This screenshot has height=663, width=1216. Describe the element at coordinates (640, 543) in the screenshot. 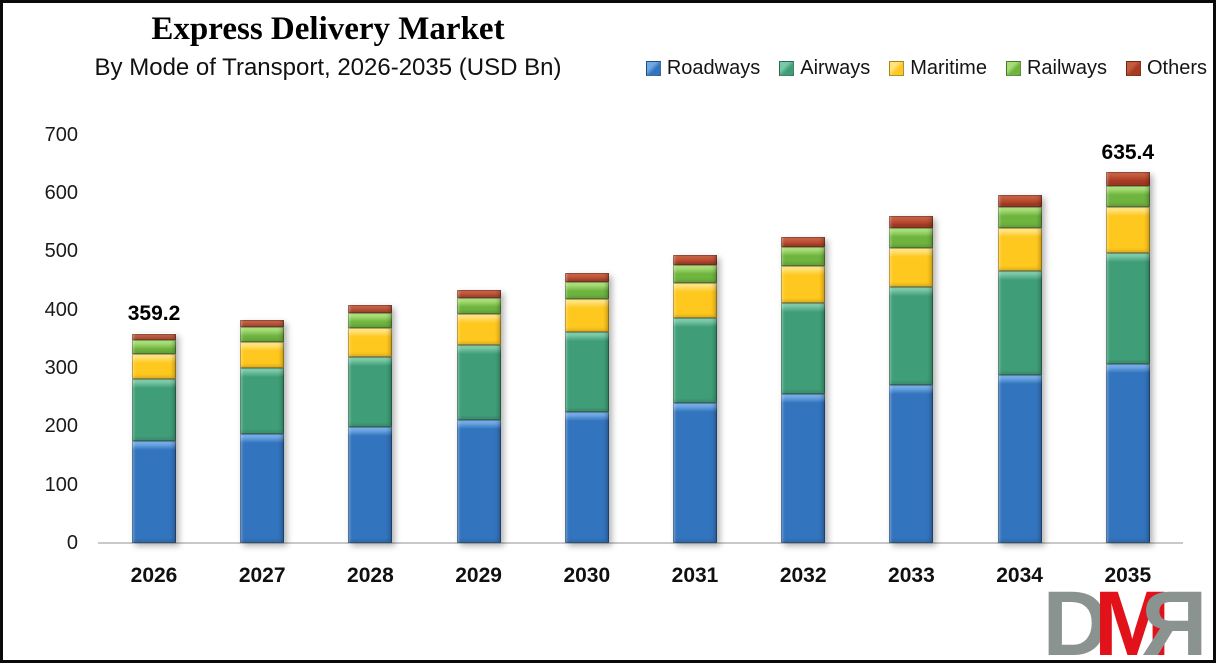

I see `x-axis-line` at that location.